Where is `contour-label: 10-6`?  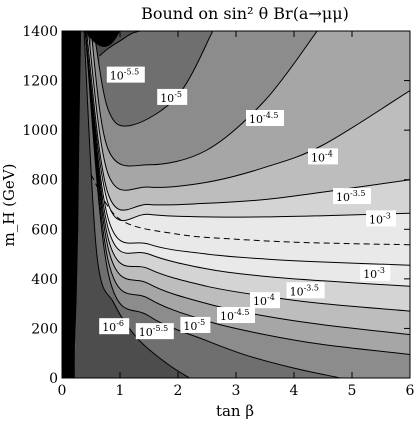
contour-label: 10-6 is located at coordinates (113, 326).